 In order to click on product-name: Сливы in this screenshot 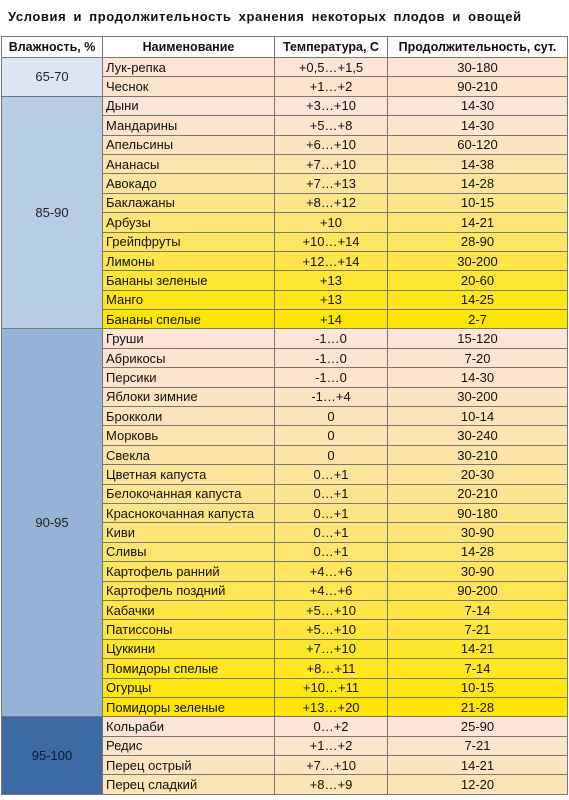, I will do `click(188, 552)`.